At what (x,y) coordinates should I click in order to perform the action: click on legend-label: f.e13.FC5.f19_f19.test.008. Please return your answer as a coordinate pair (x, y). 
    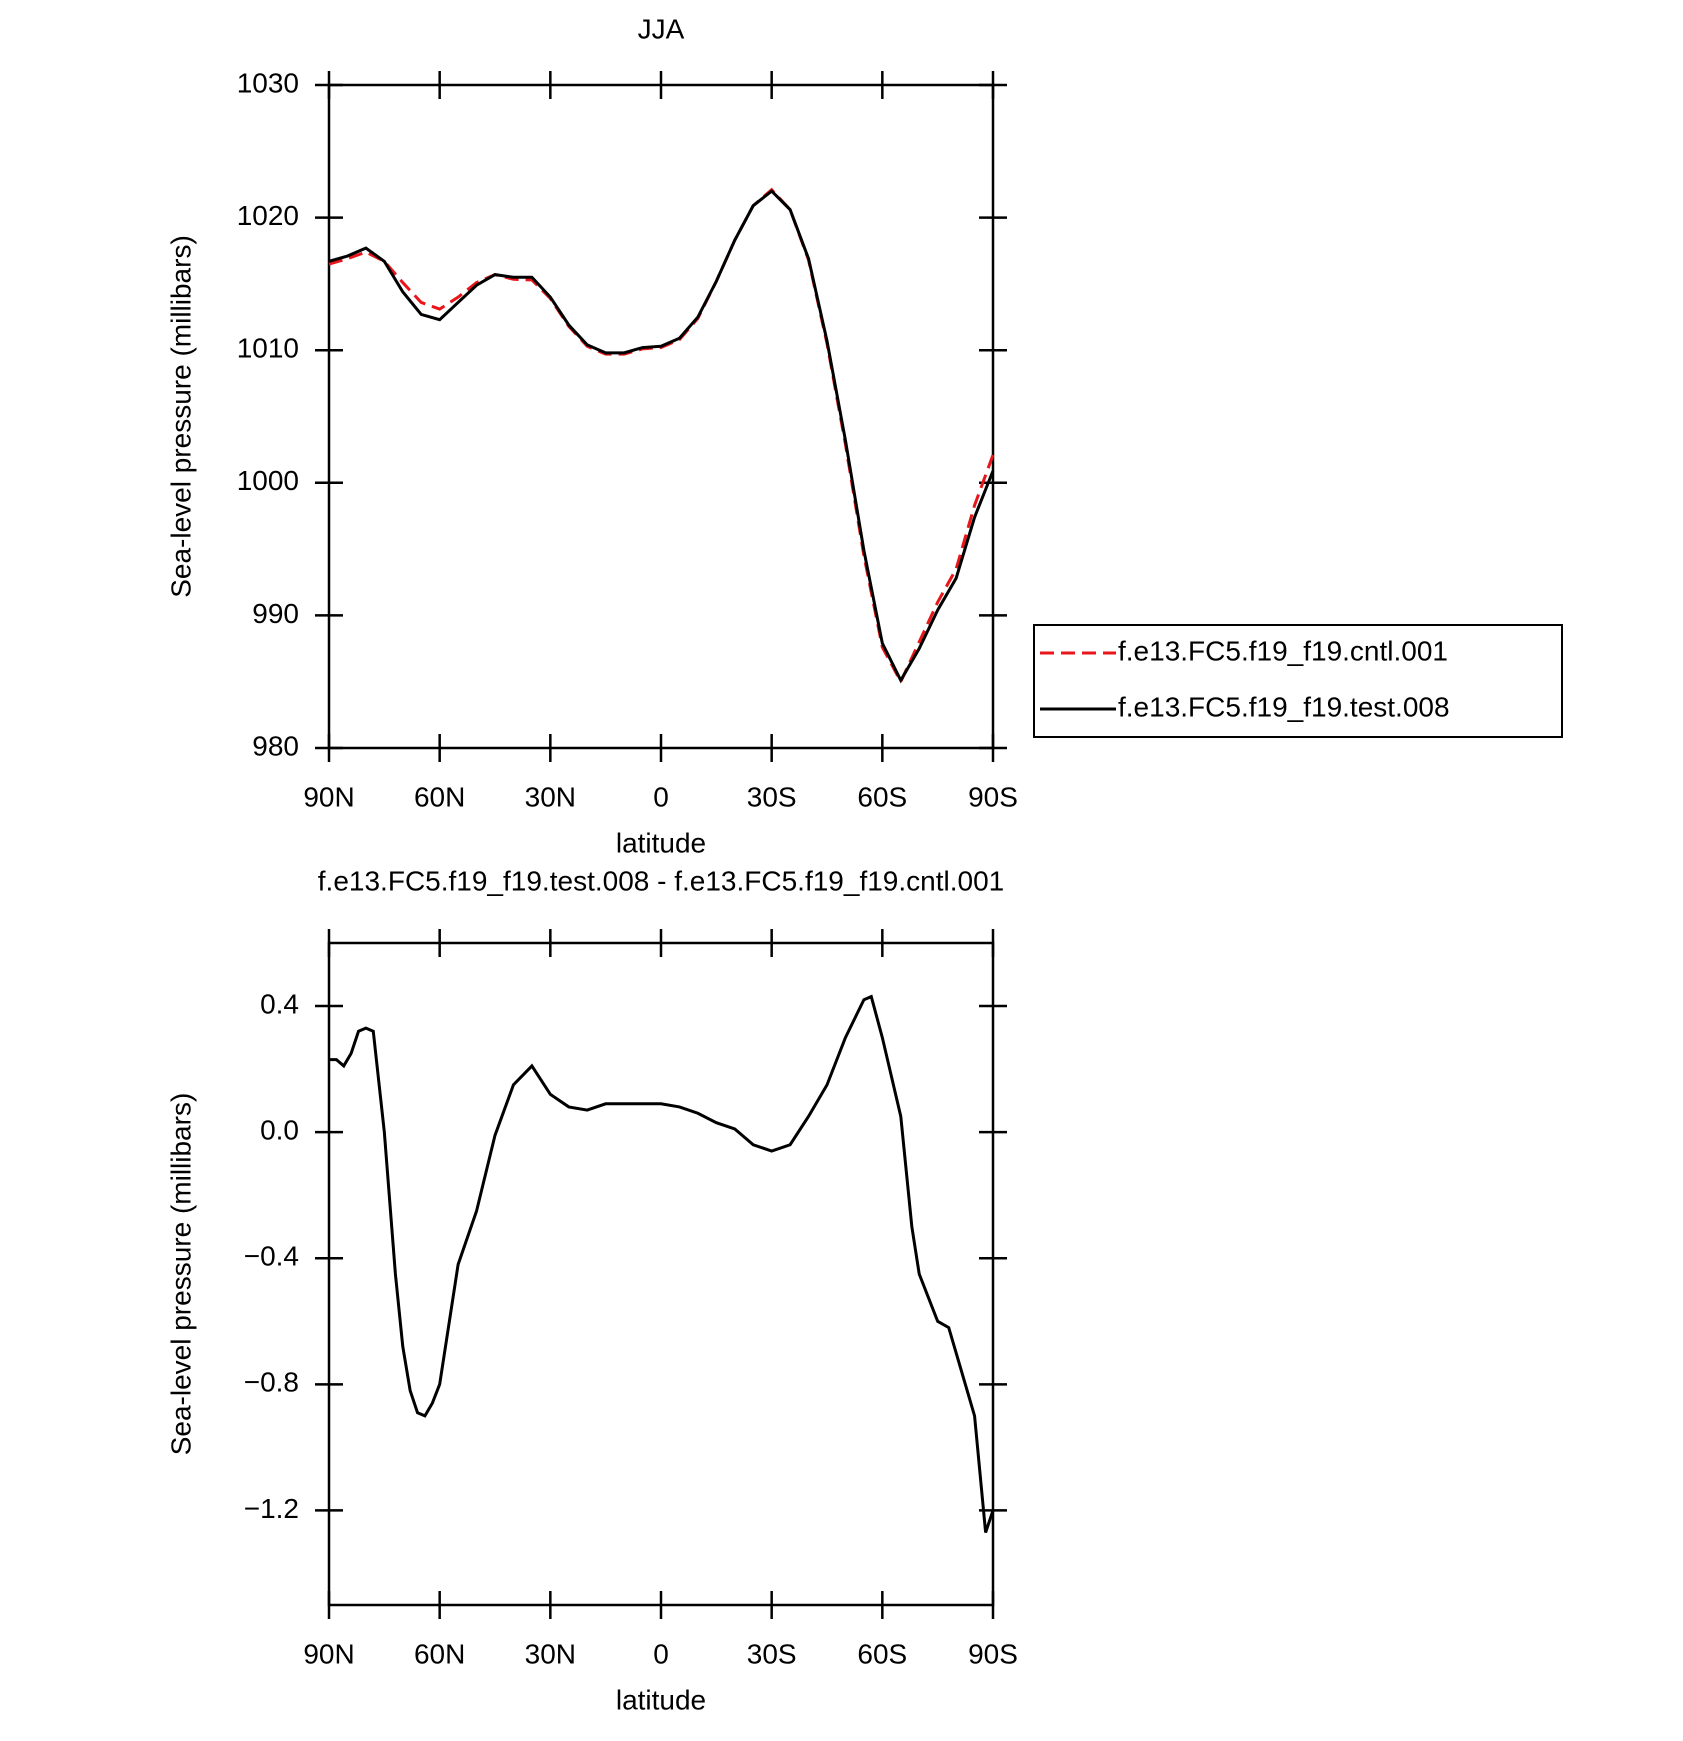
    Looking at the image, I should click on (1284, 706).